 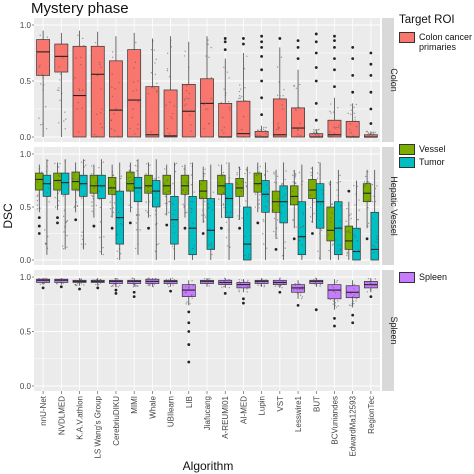 I want to click on box-EdwardMa12593, so click(x=356, y=220).